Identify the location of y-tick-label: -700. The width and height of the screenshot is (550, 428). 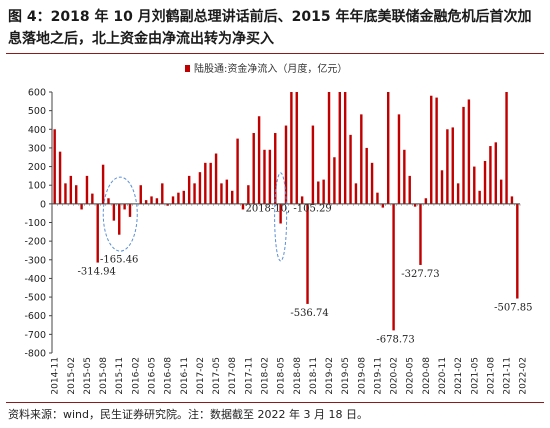
(35, 335).